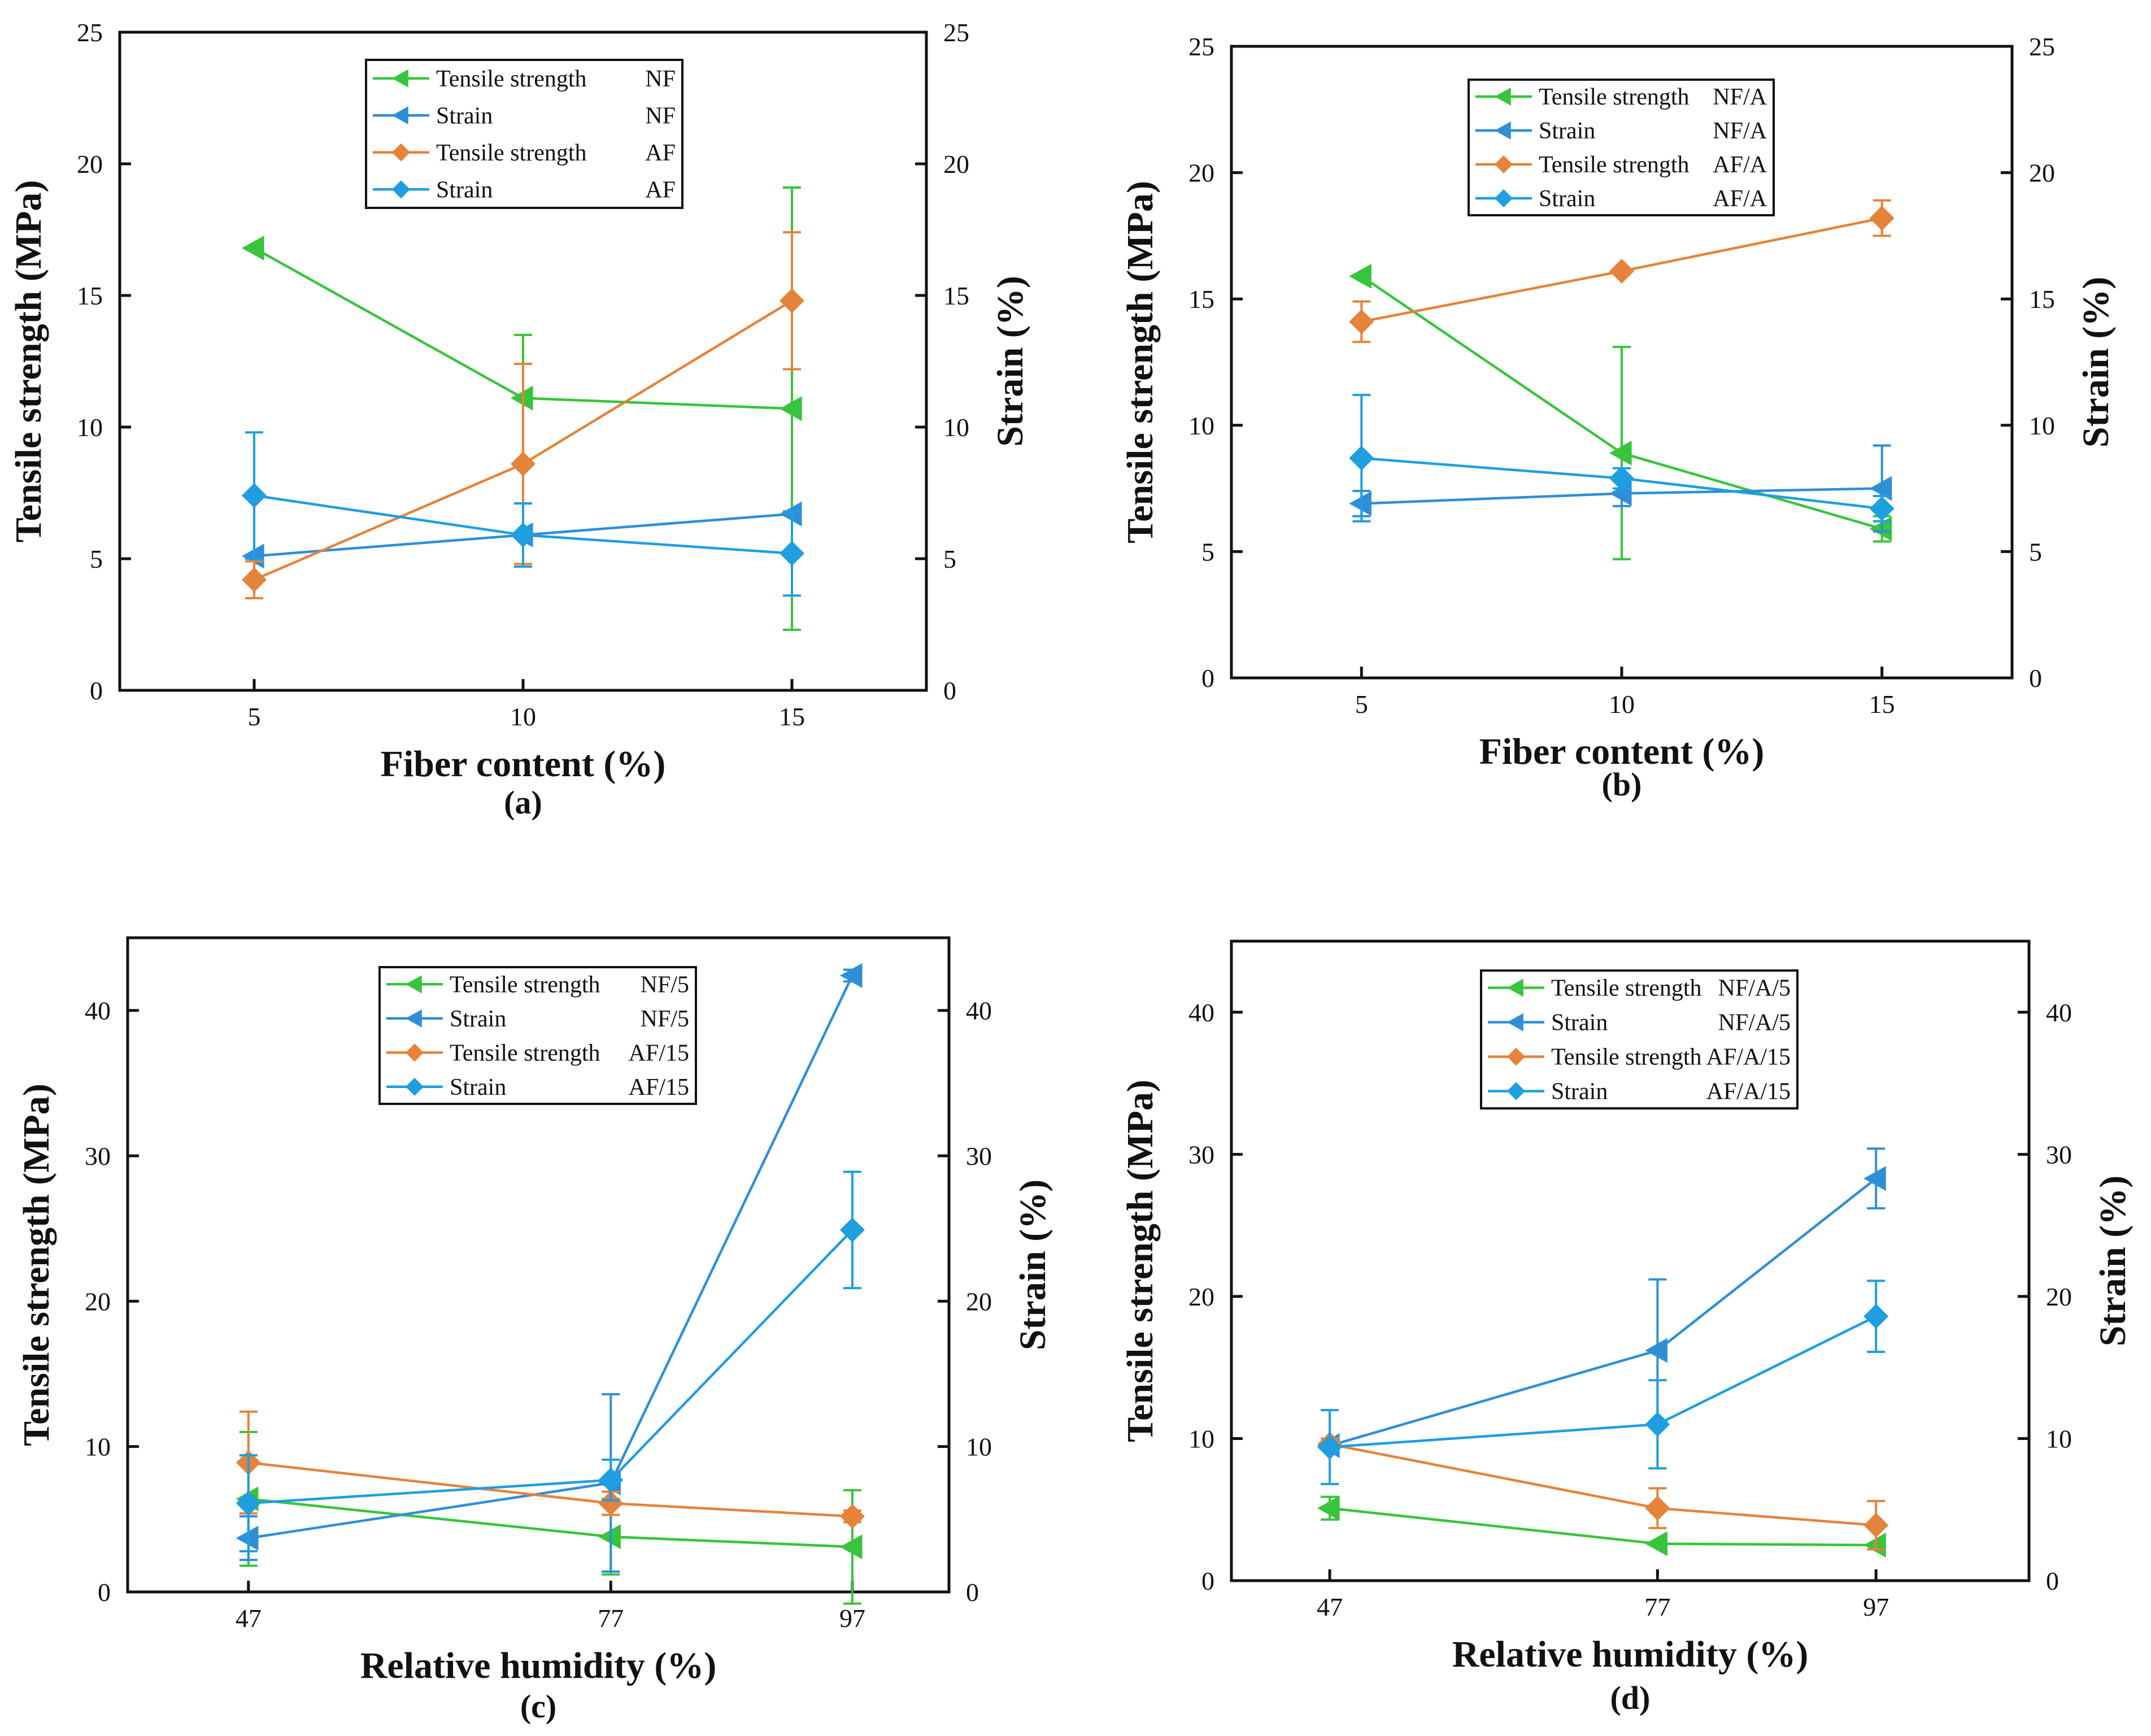 Image resolution: width=2151 pixels, height=1736 pixels. What do you see at coordinates (979, 1156) in the screenshot?
I see `right-y-tick-label: 30` at bounding box center [979, 1156].